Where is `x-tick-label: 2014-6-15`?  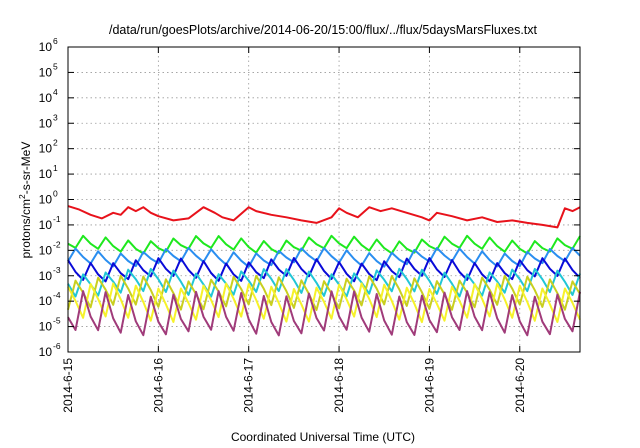 x-tick-label: 2014-6-15 is located at coordinates (68, 385).